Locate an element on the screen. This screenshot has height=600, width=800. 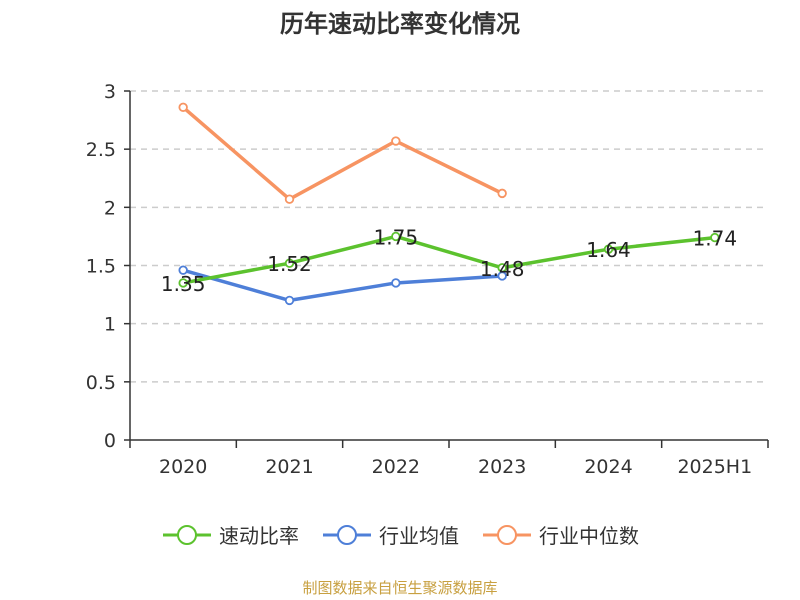
y-tick-label: 0 is located at coordinates (110, 441).